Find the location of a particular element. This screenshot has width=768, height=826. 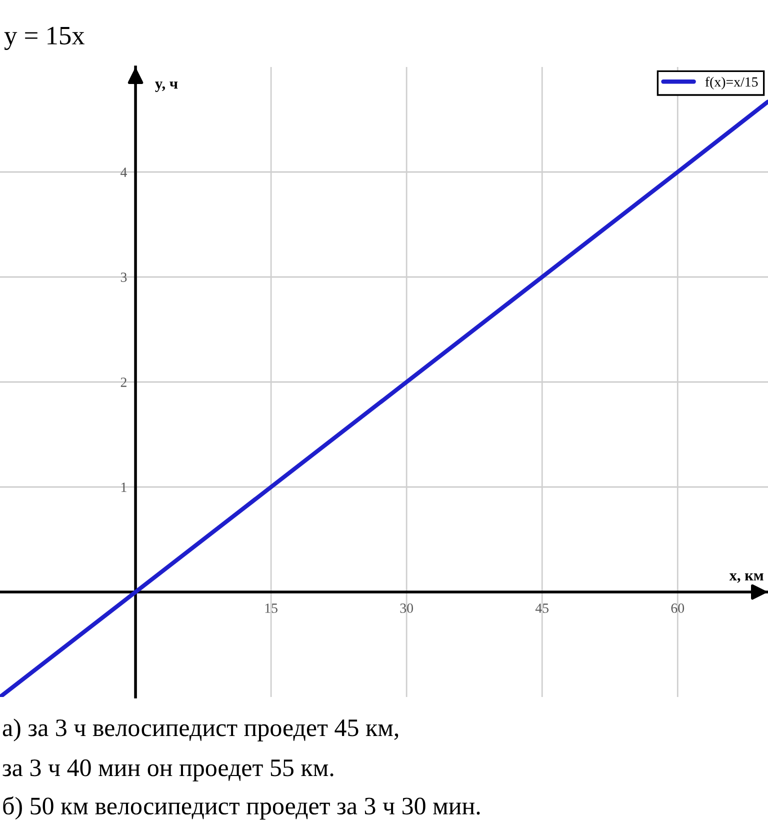

y-tick-label: 1 is located at coordinates (123, 487).